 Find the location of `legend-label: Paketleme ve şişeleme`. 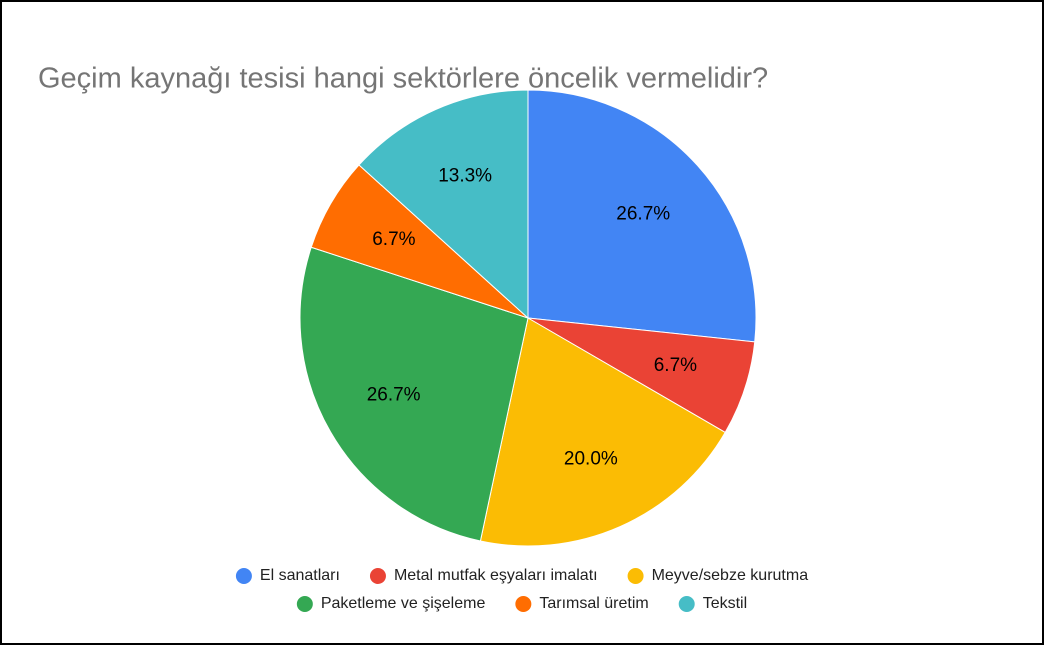

legend-label: Paketleme ve şişeleme is located at coordinates (403, 603).